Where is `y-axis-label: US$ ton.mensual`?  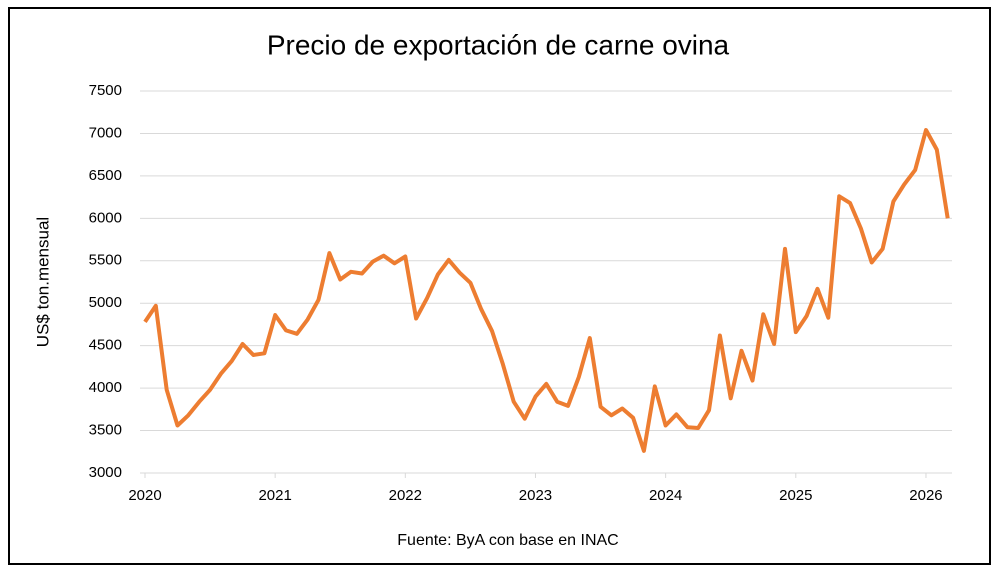
y-axis-label: US$ ton.mensual is located at coordinates (42, 282).